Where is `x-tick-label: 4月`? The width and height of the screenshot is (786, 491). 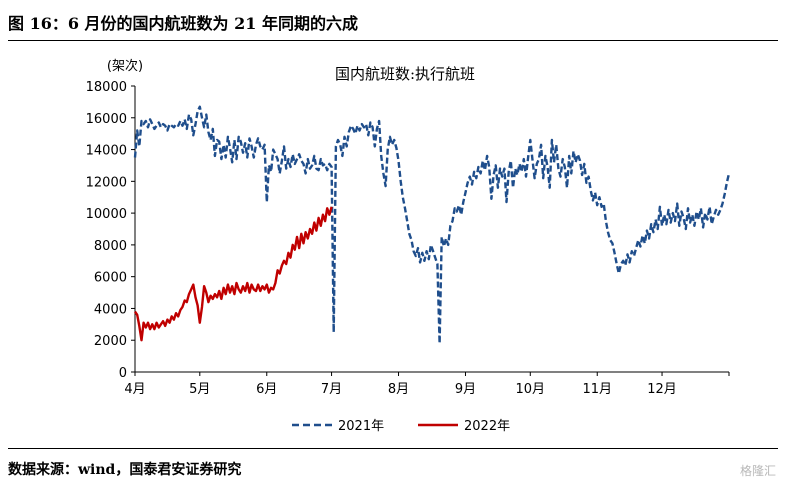
x-tick-label: 4月 is located at coordinates (134, 389).